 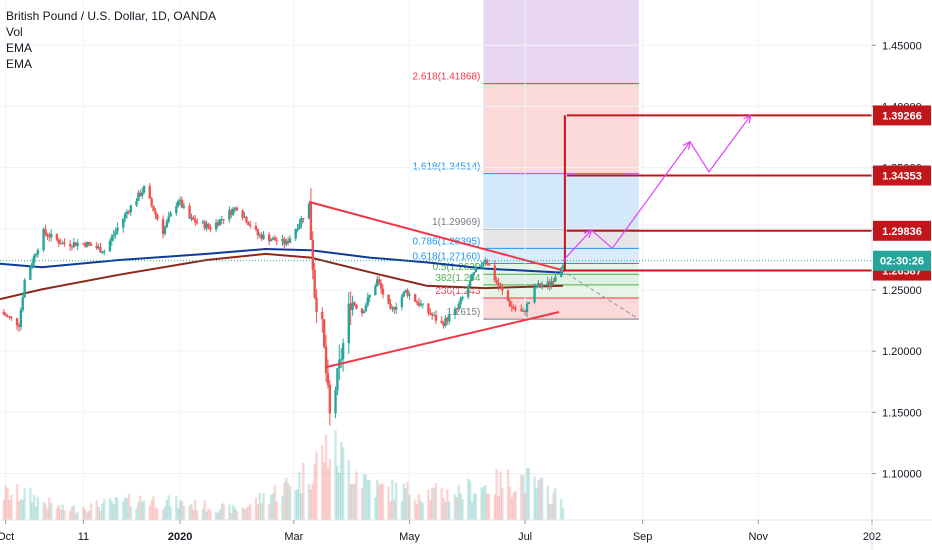 What do you see at coordinates (902, 46) in the screenshot?
I see `y-tick-label: 1.45000` at bounding box center [902, 46].